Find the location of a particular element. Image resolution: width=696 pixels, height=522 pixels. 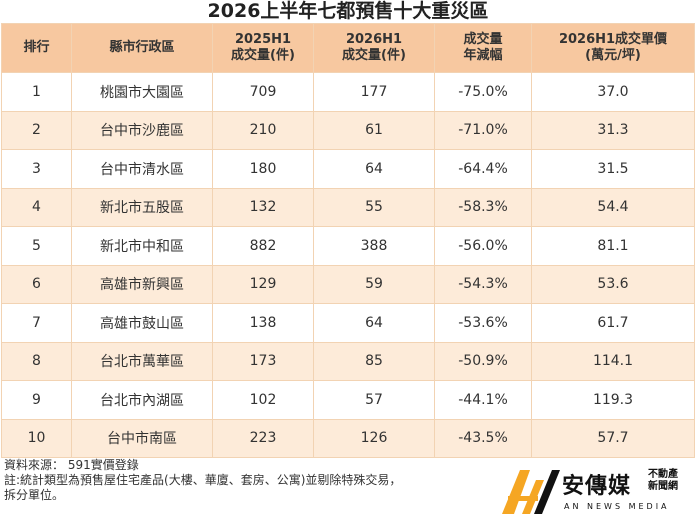

cell-price: 57.7 is located at coordinates (613, 438).